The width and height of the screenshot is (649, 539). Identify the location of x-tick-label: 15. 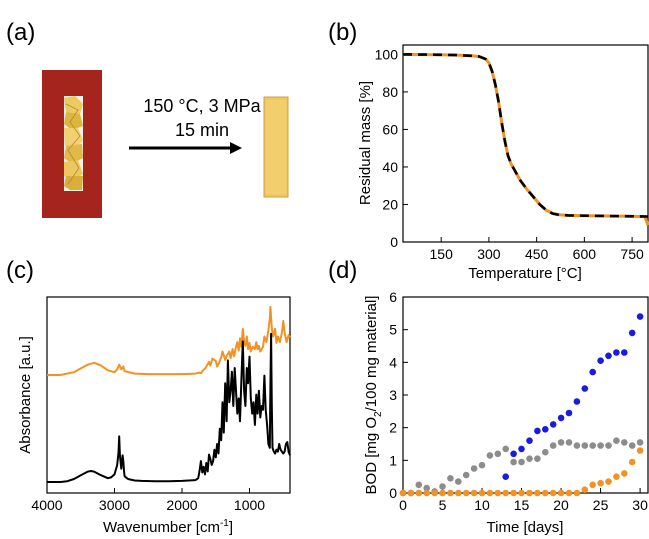
(522, 505).